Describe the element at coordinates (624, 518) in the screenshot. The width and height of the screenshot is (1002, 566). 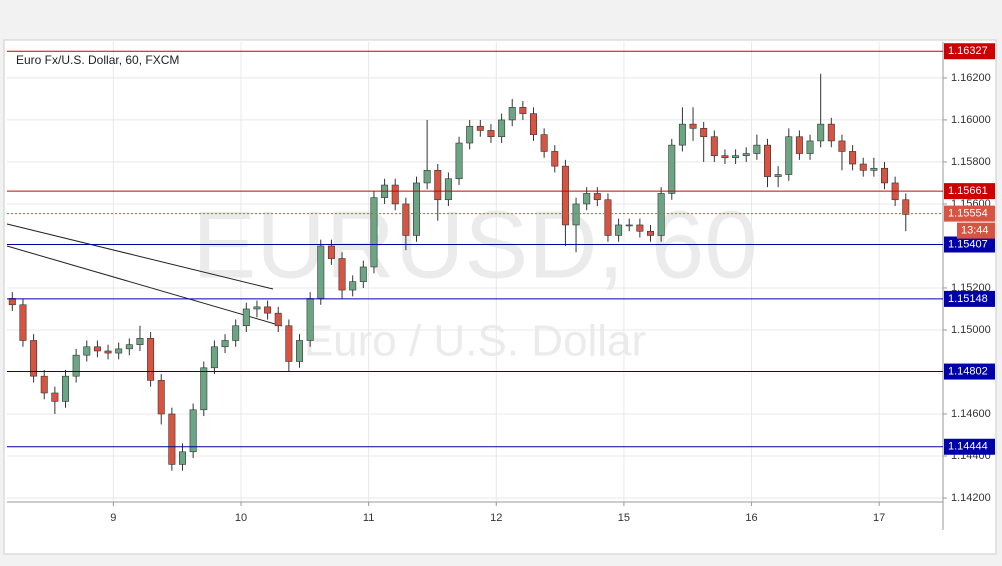
I see `x-tick-label: 15` at that location.